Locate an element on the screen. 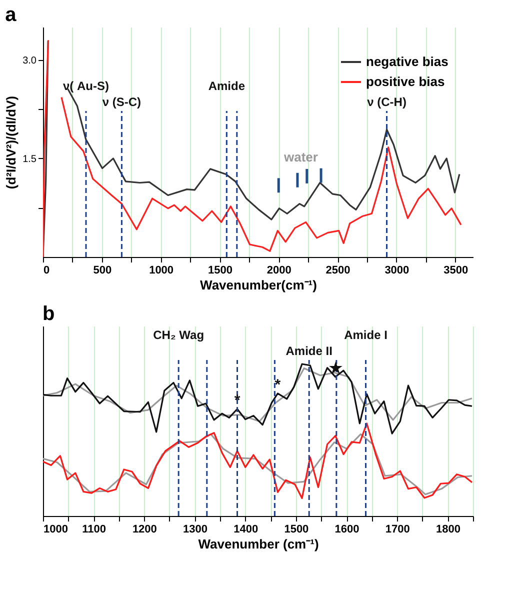 The image size is (527, 607). y-tick-label: 1.5 is located at coordinates (29, 159).